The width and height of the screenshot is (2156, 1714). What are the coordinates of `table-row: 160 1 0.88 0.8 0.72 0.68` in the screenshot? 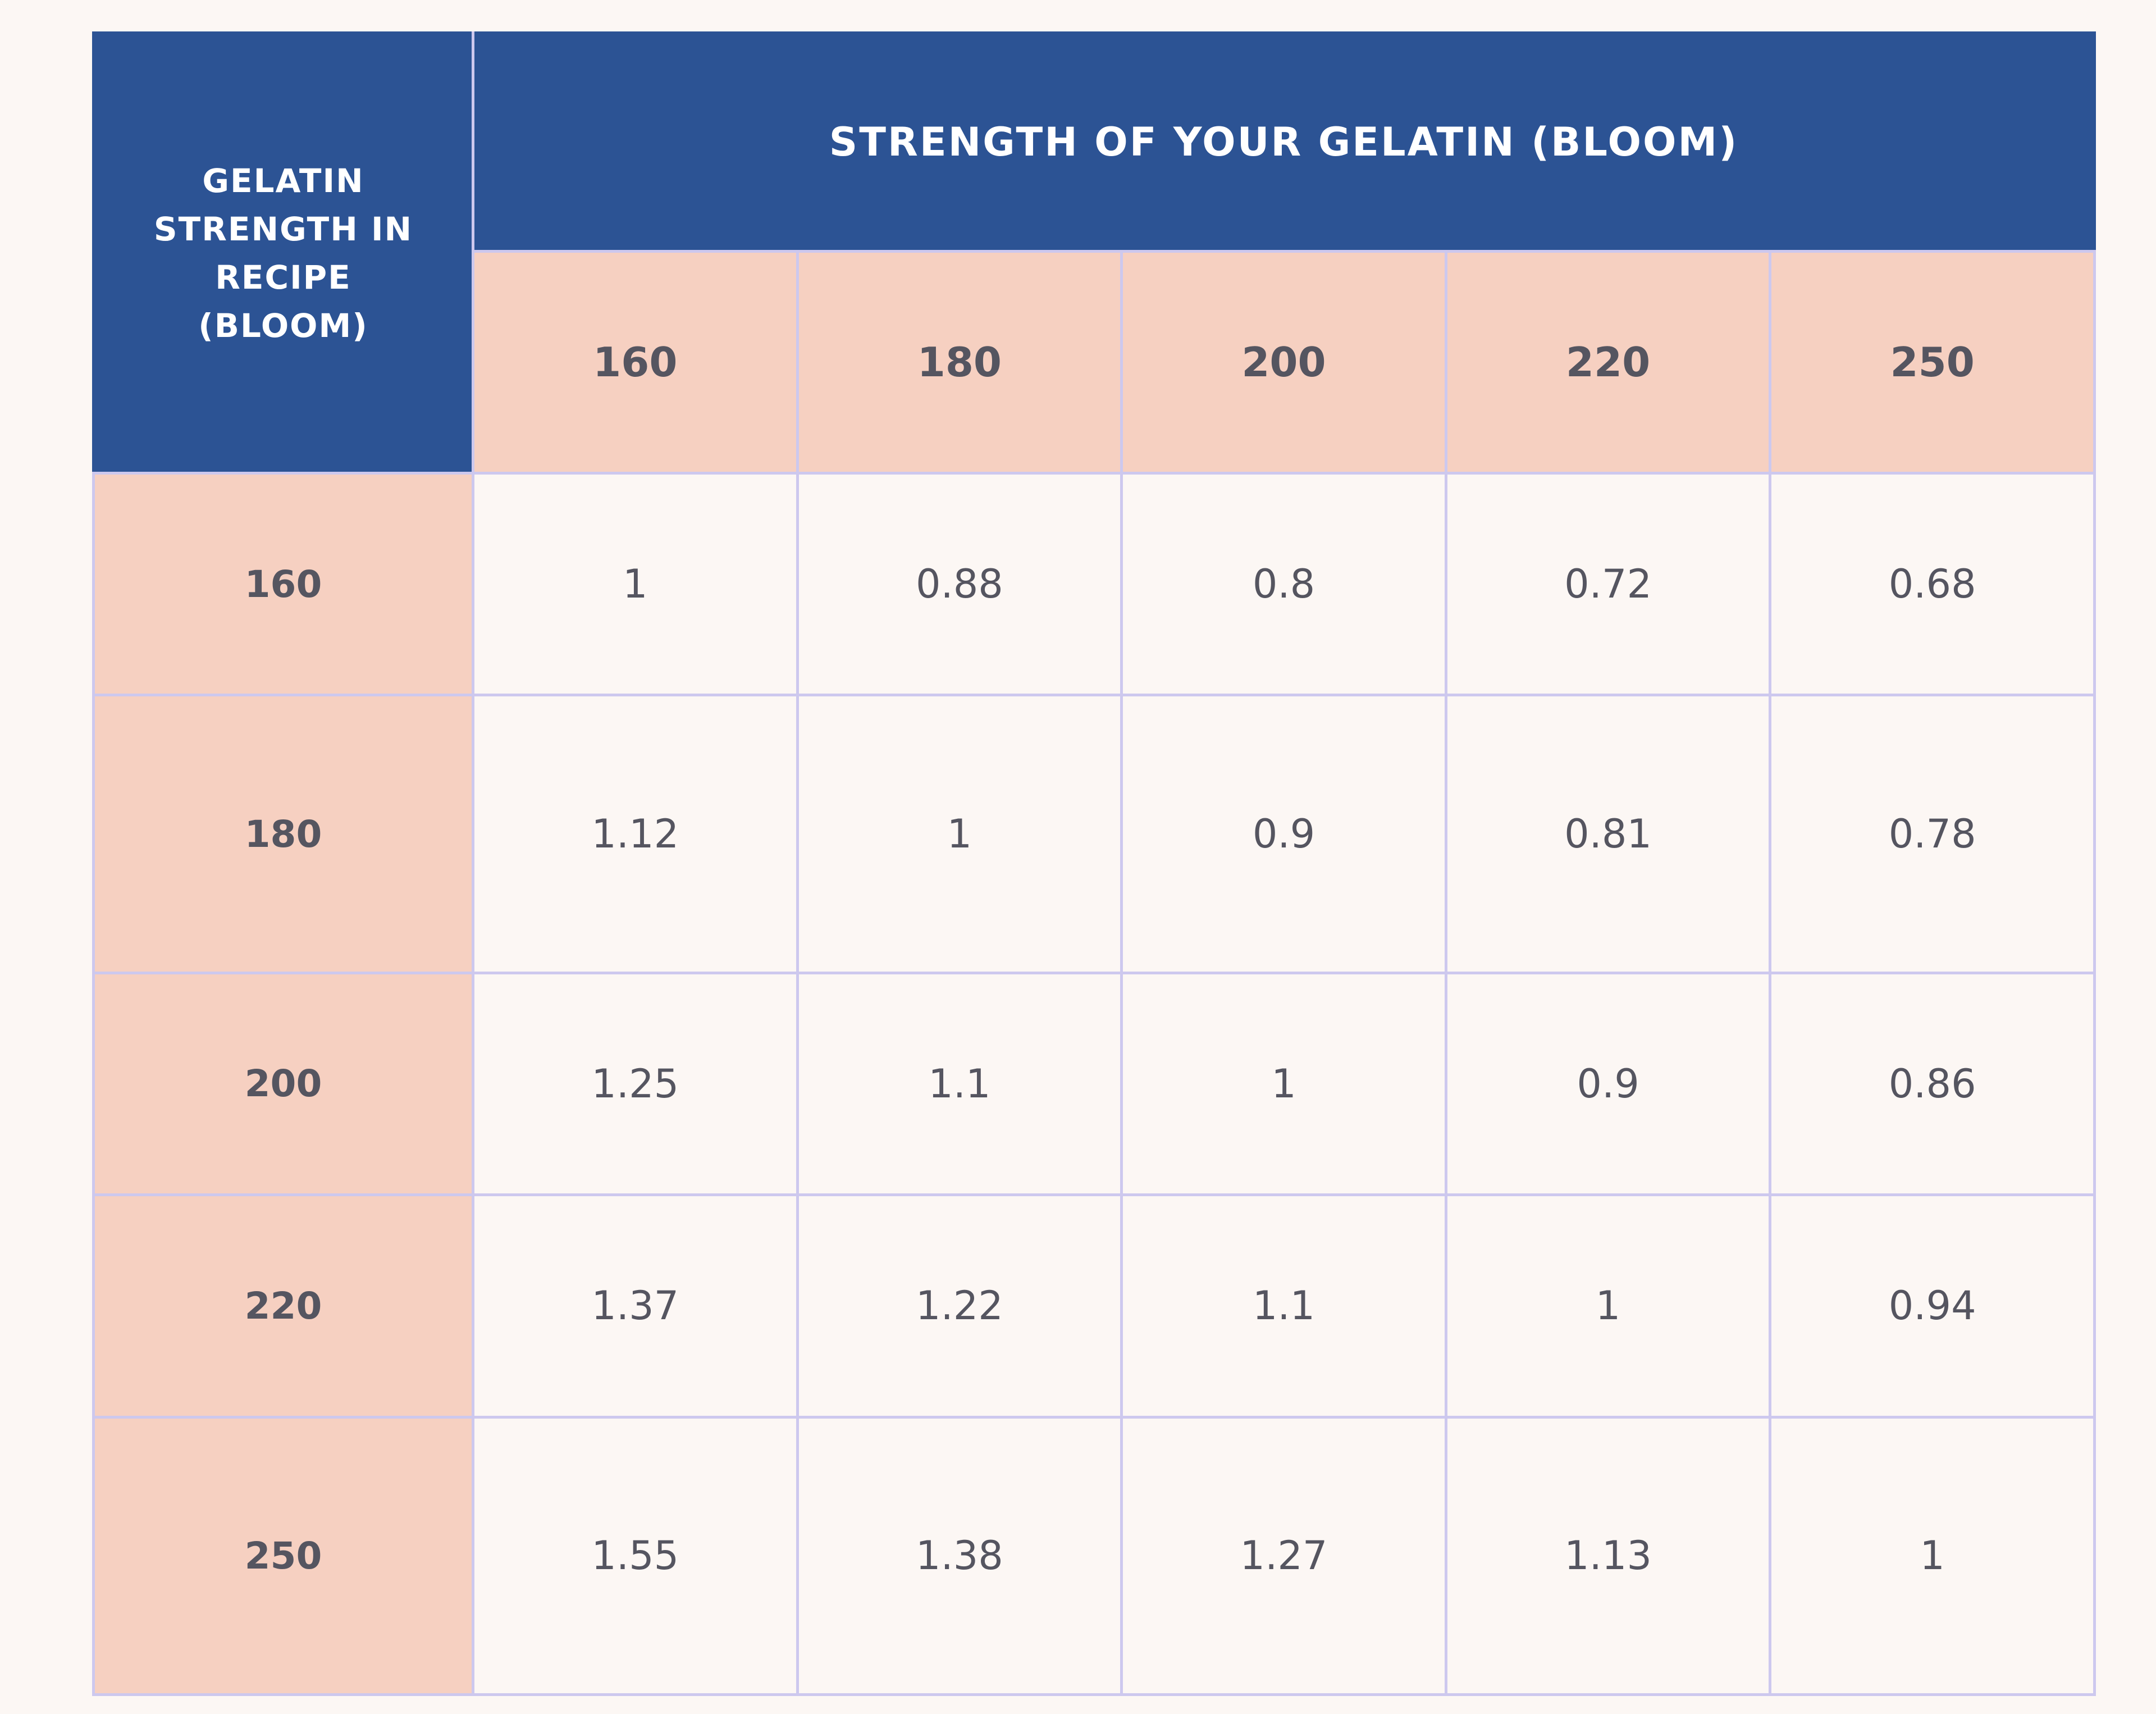 It's located at (1094, 584).